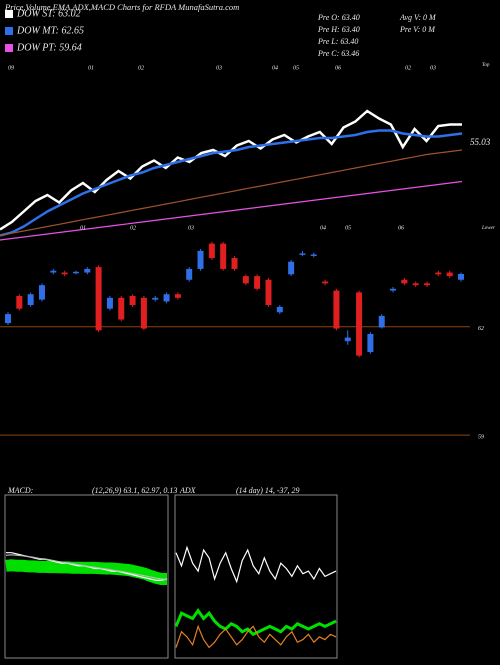 Image resolution: width=500 pixels, height=665 pixels. Describe the element at coordinates (481, 329) in the screenshot. I see `y-tick-label: 62` at that location.